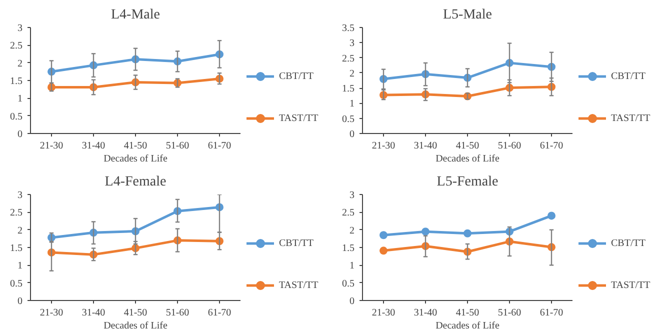 This screenshot has height=332, width=669. What do you see at coordinates (348, 28) in the screenshot?
I see `y-tick-label: 3.5` at bounding box center [348, 28].